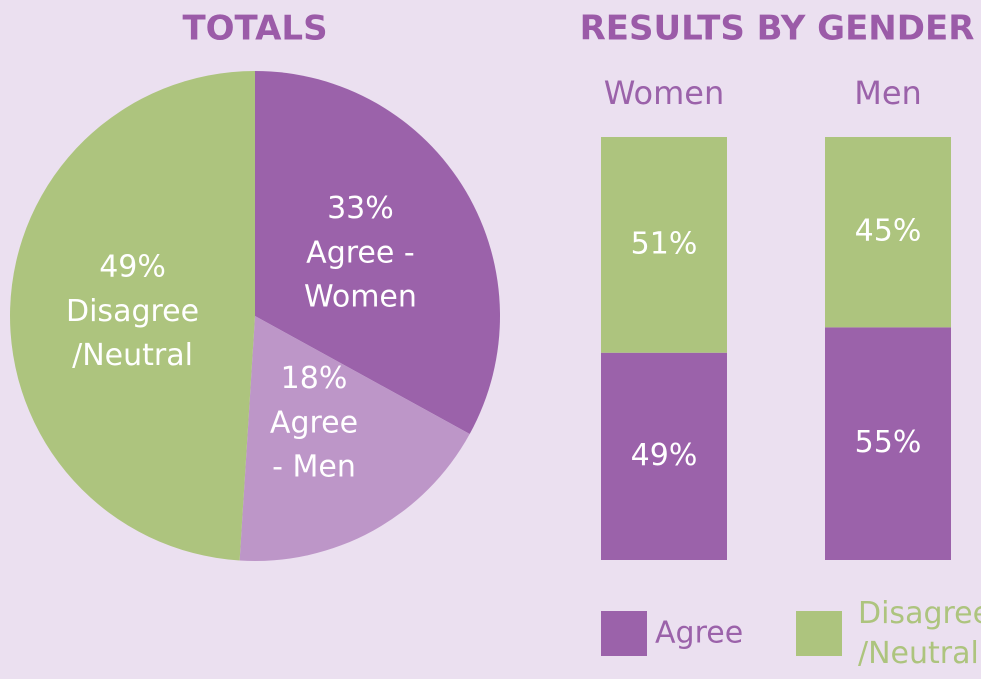  I want to click on category-label: Men, so click(888, 93).